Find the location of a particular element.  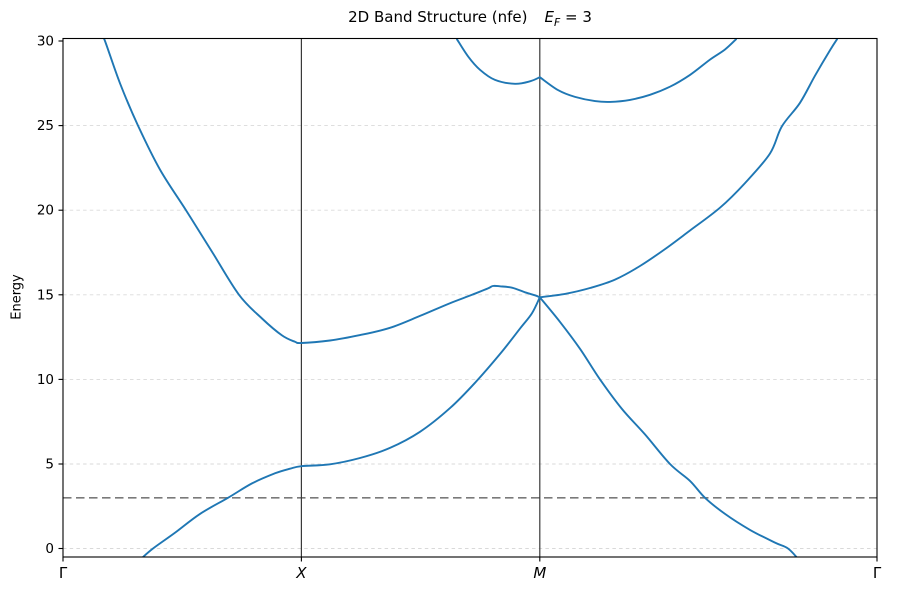

chart-title-text: 2D Band Structure (nfe) is located at coordinates (438, 17).